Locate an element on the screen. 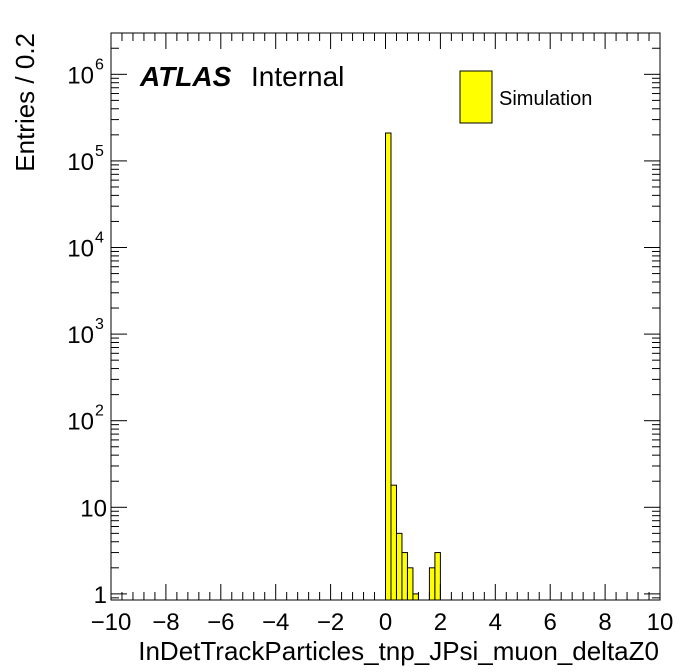 This screenshot has height=672, width=696. y-axis-title: Entries / 0.2 is located at coordinates (25, 102).